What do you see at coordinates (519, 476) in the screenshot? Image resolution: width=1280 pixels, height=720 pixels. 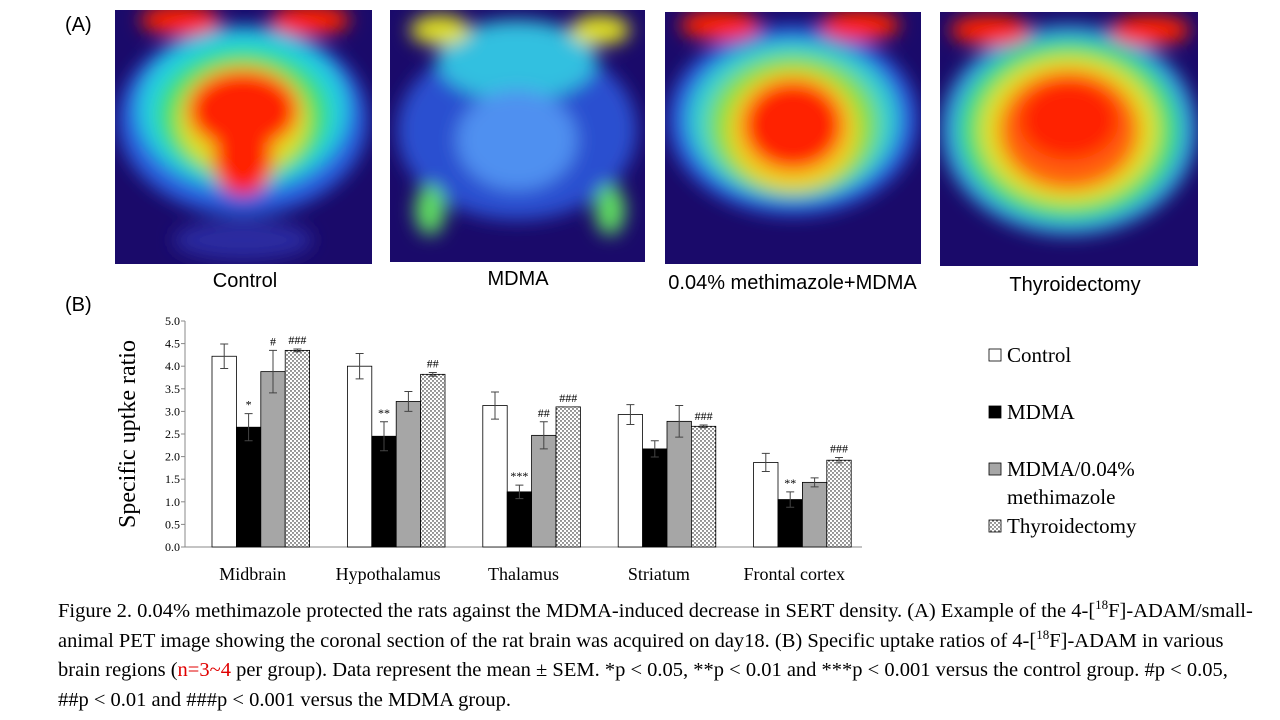 I see `significance-label: ***` at bounding box center [519, 476].